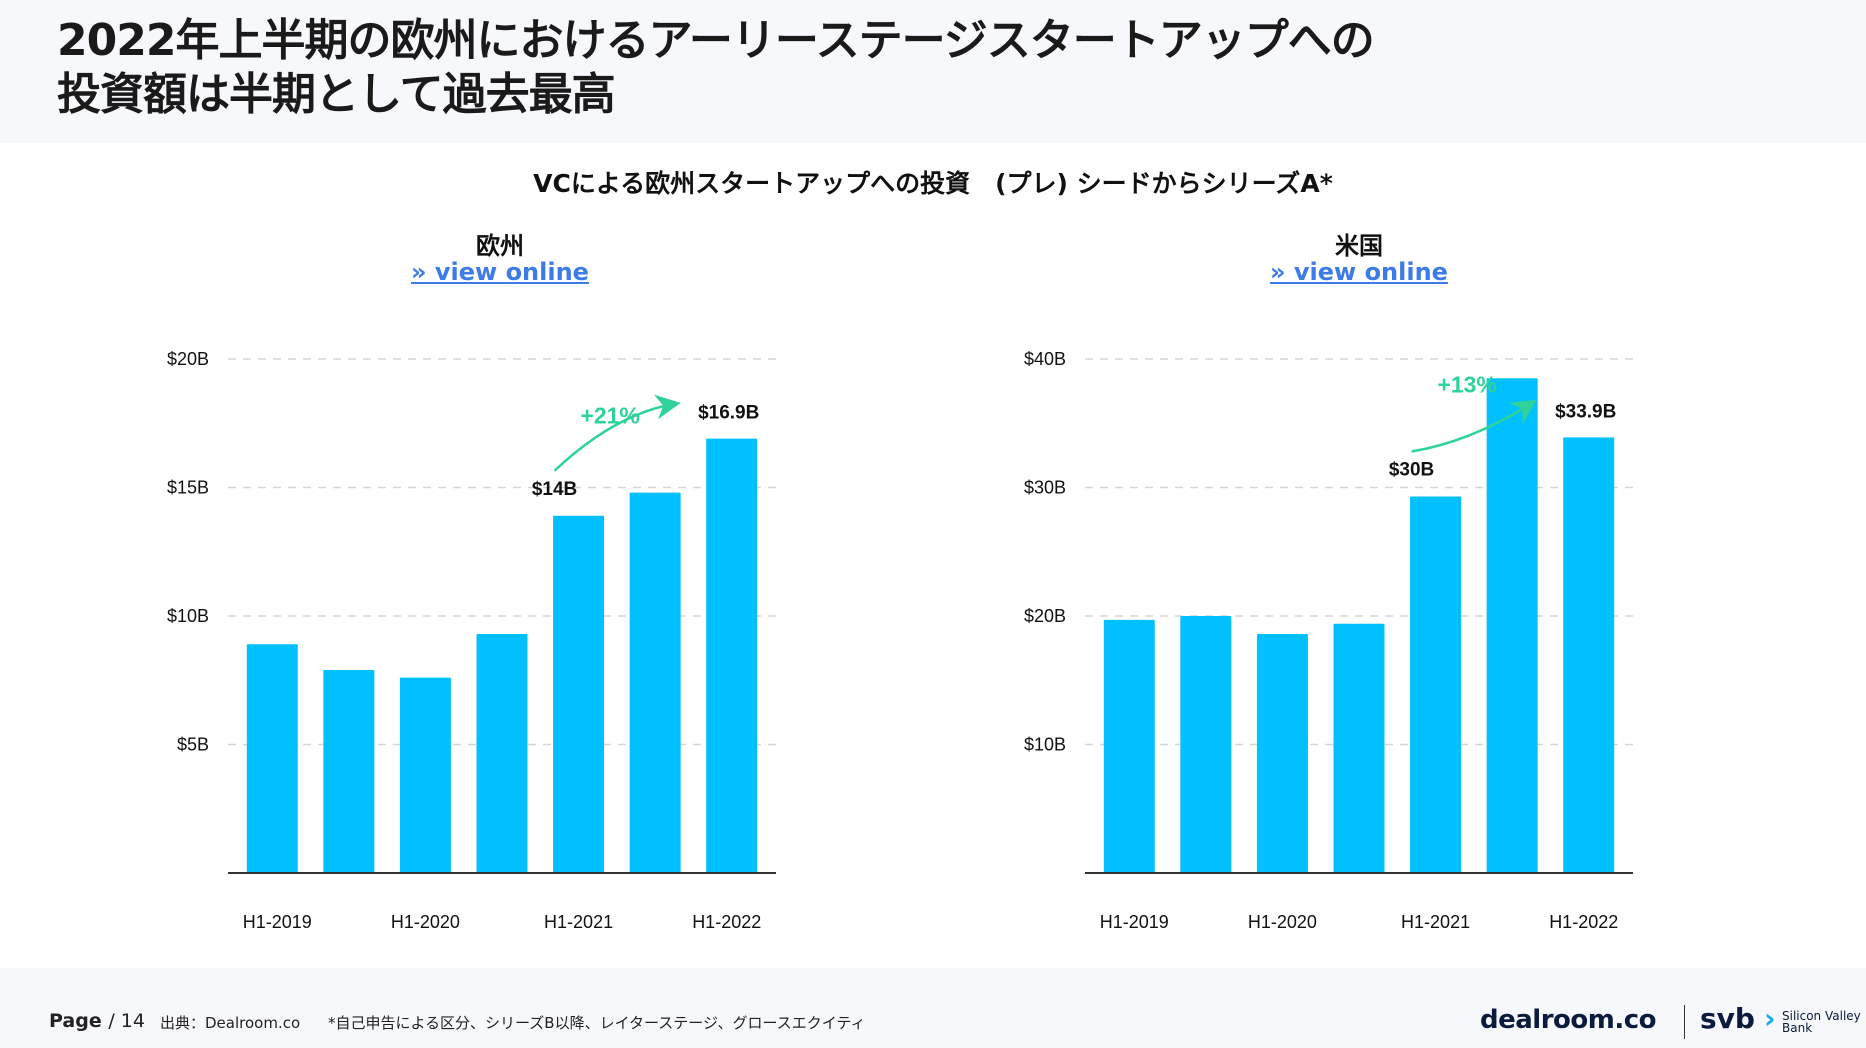 The width and height of the screenshot is (1866, 1048). Describe the element at coordinates (1045, 359) in the screenshot. I see `y-tick-label: $40B` at that location.